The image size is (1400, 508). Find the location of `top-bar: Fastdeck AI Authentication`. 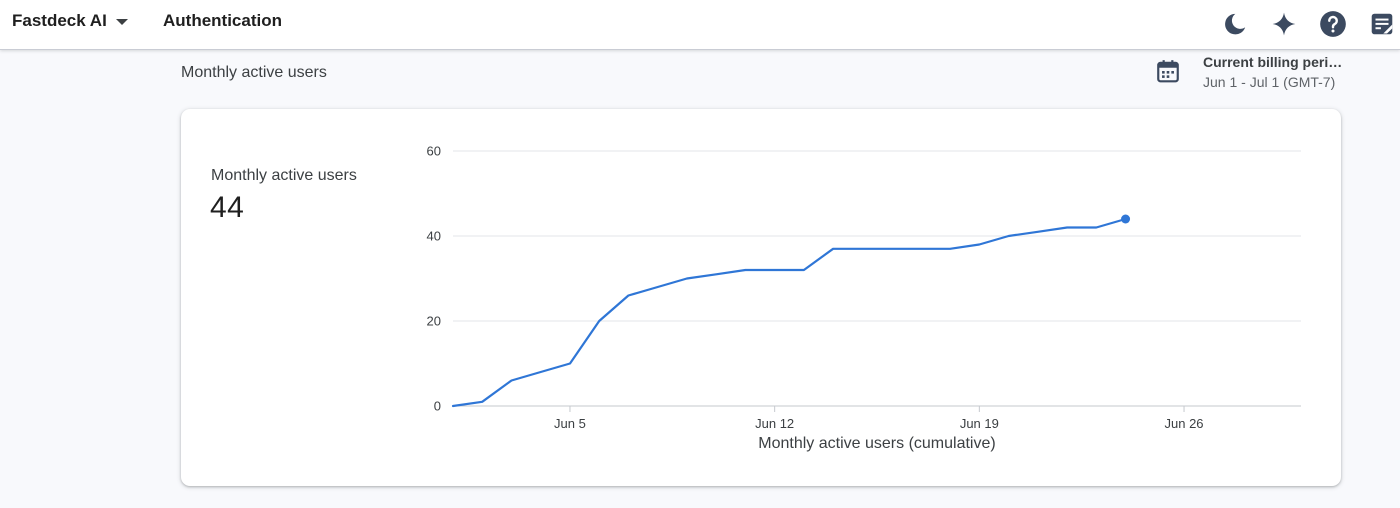

top-bar: Fastdeck AI Authentication is located at coordinates (700, 25).